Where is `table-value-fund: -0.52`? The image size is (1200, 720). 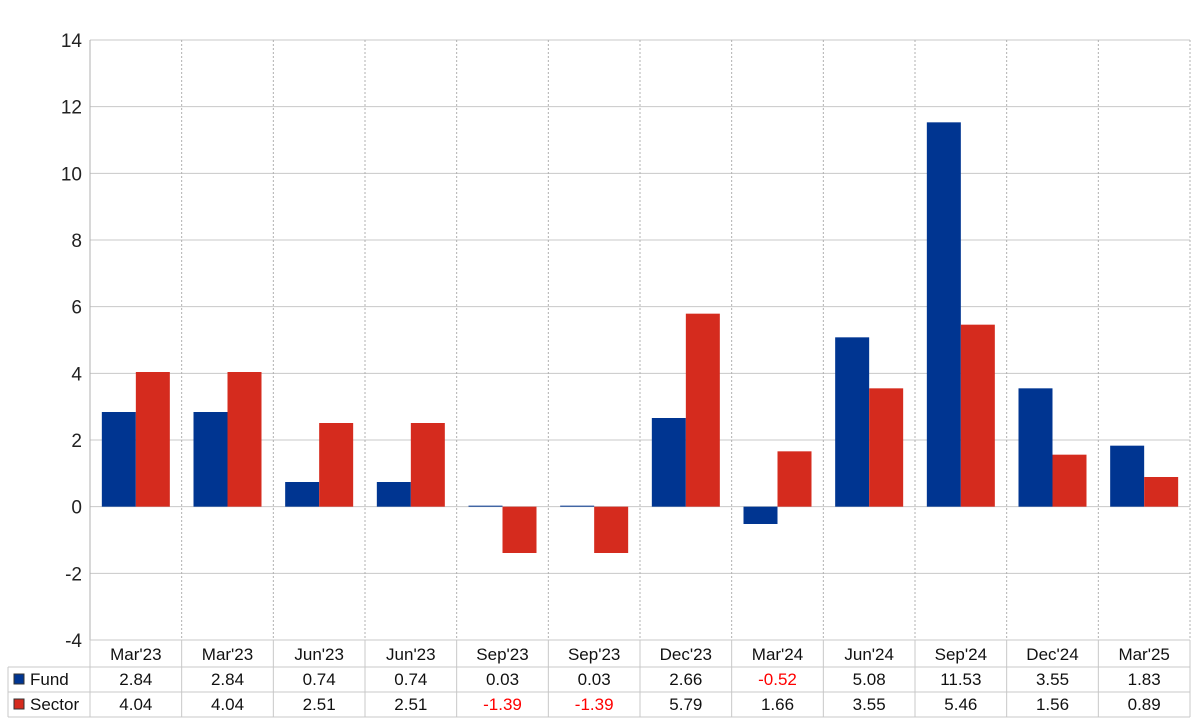 table-value-fund: -0.52 is located at coordinates (777, 679).